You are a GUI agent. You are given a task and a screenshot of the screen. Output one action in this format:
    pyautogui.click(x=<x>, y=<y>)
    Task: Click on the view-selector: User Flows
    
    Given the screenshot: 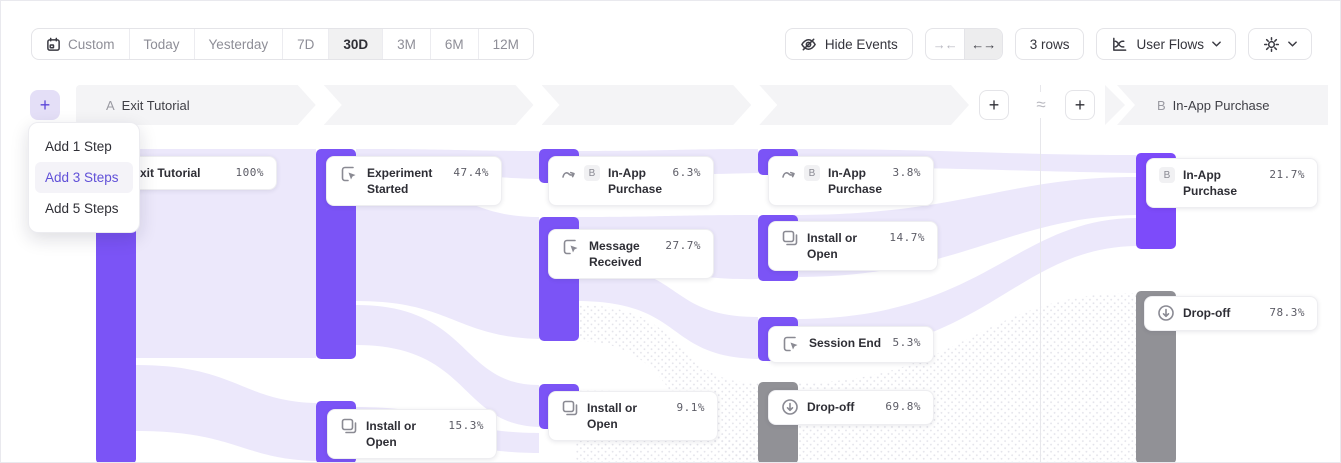 What is the action you would take?
    pyautogui.click(x=1166, y=44)
    